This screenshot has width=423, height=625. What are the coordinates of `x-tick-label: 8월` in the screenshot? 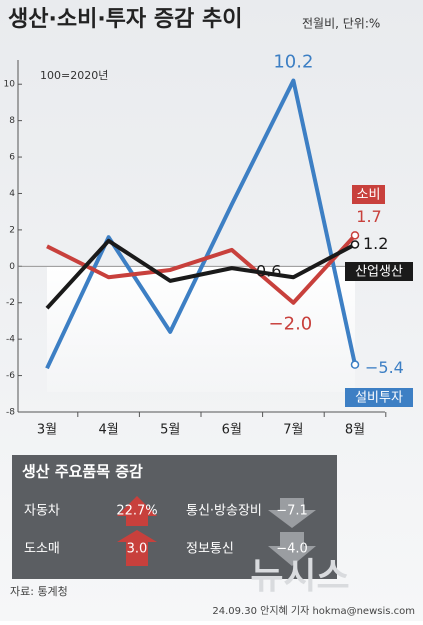 It's located at (355, 430).